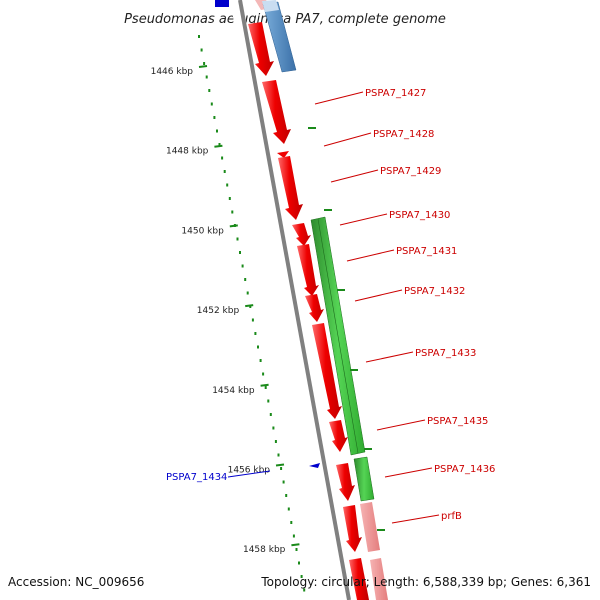  What do you see at coordinates (270, 6) in the screenshot?
I see `blue-gene-cap` at bounding box center [270, 6].